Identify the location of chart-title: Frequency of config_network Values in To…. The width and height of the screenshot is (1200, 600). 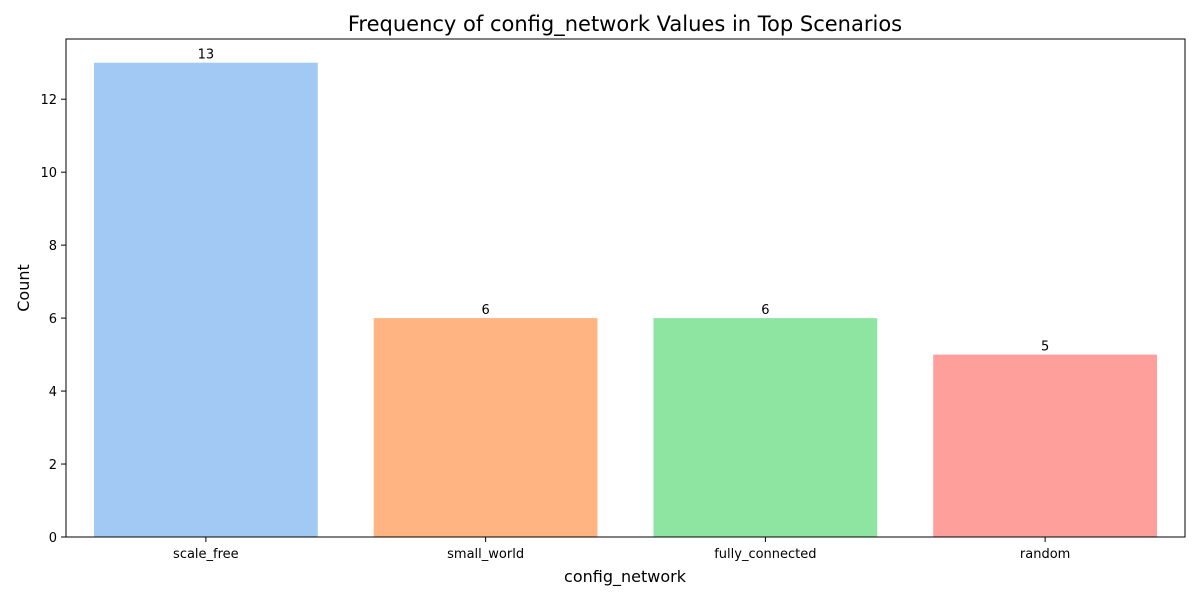
(625, 24).